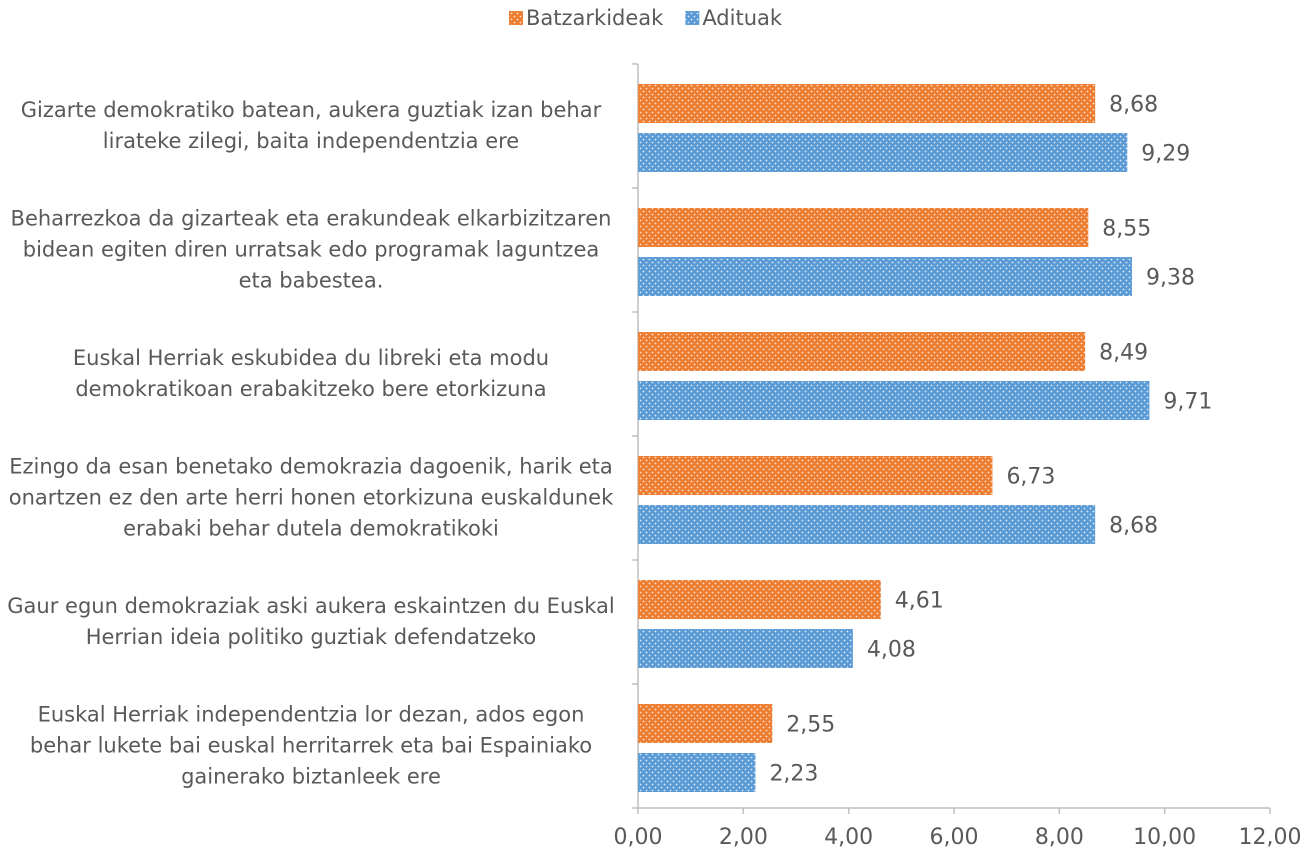  I want to click on value-label: 6,73, so click(1030, 477).